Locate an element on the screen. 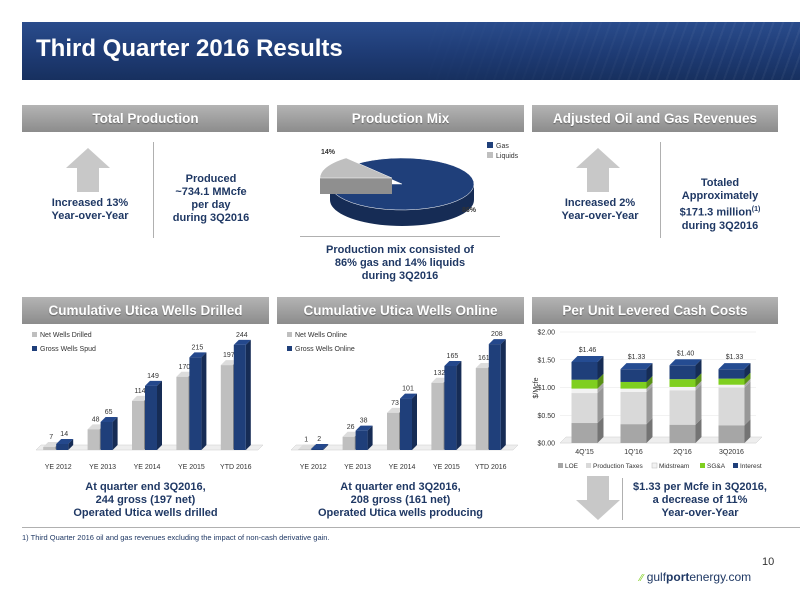  x-tick-label: 3Q2016 is located at coordinates (731, 452).